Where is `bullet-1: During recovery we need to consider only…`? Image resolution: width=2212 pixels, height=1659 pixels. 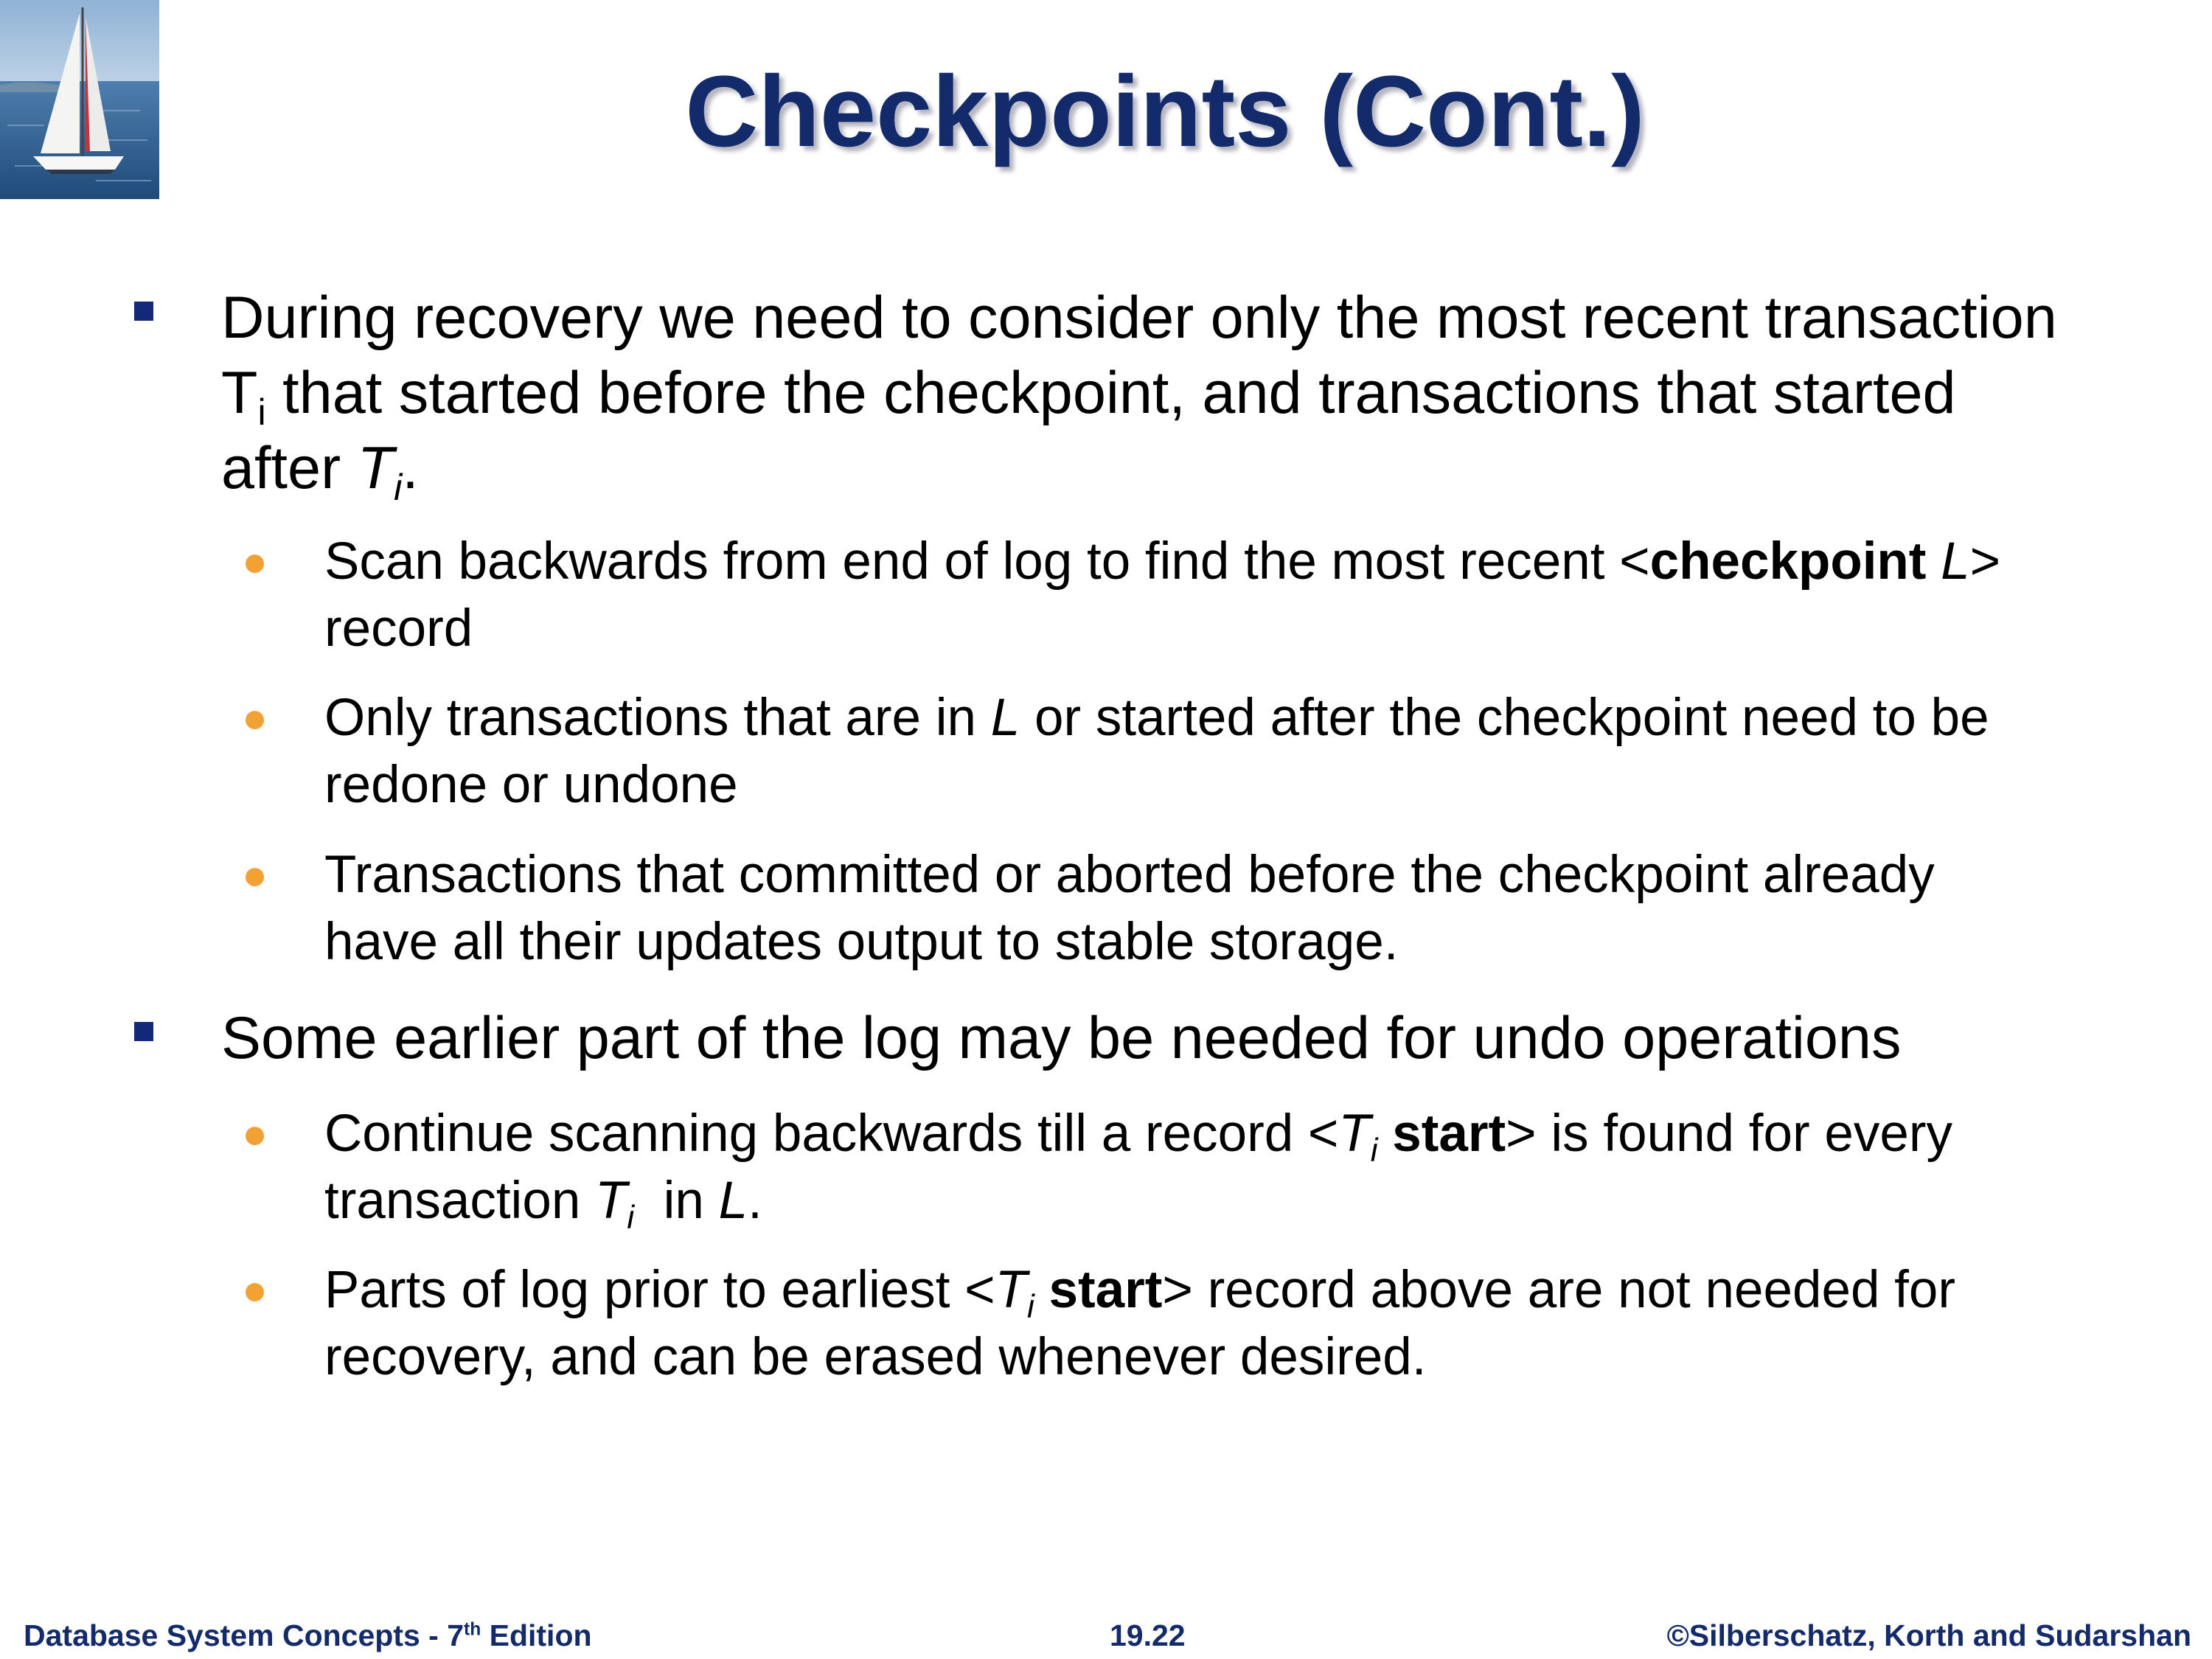
bullet-1: During recovery we need to consider only… is located at coordinates (1151, 394).